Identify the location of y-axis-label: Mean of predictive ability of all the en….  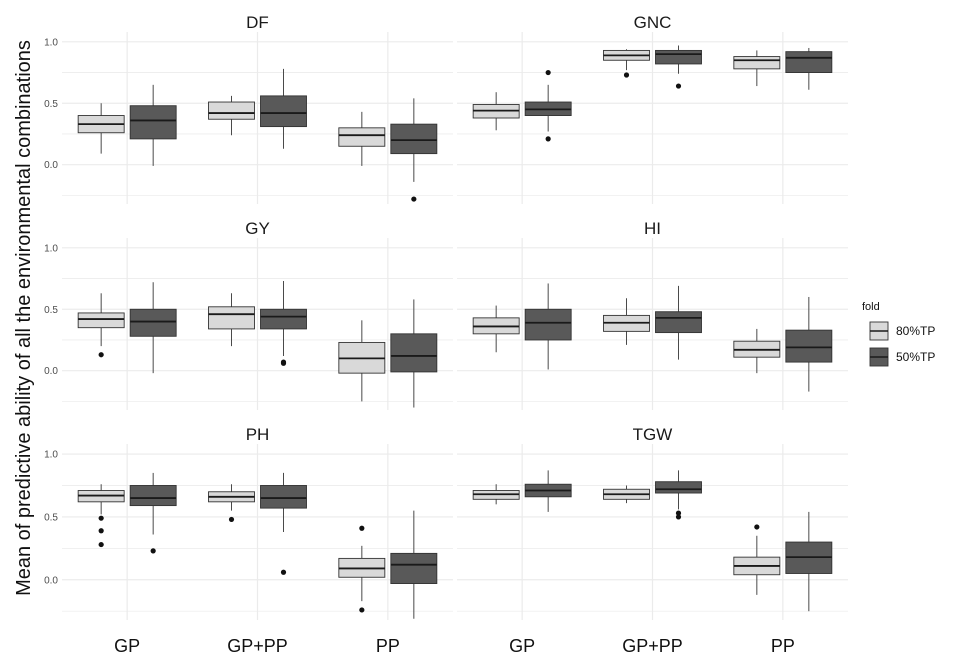
(24, 318).